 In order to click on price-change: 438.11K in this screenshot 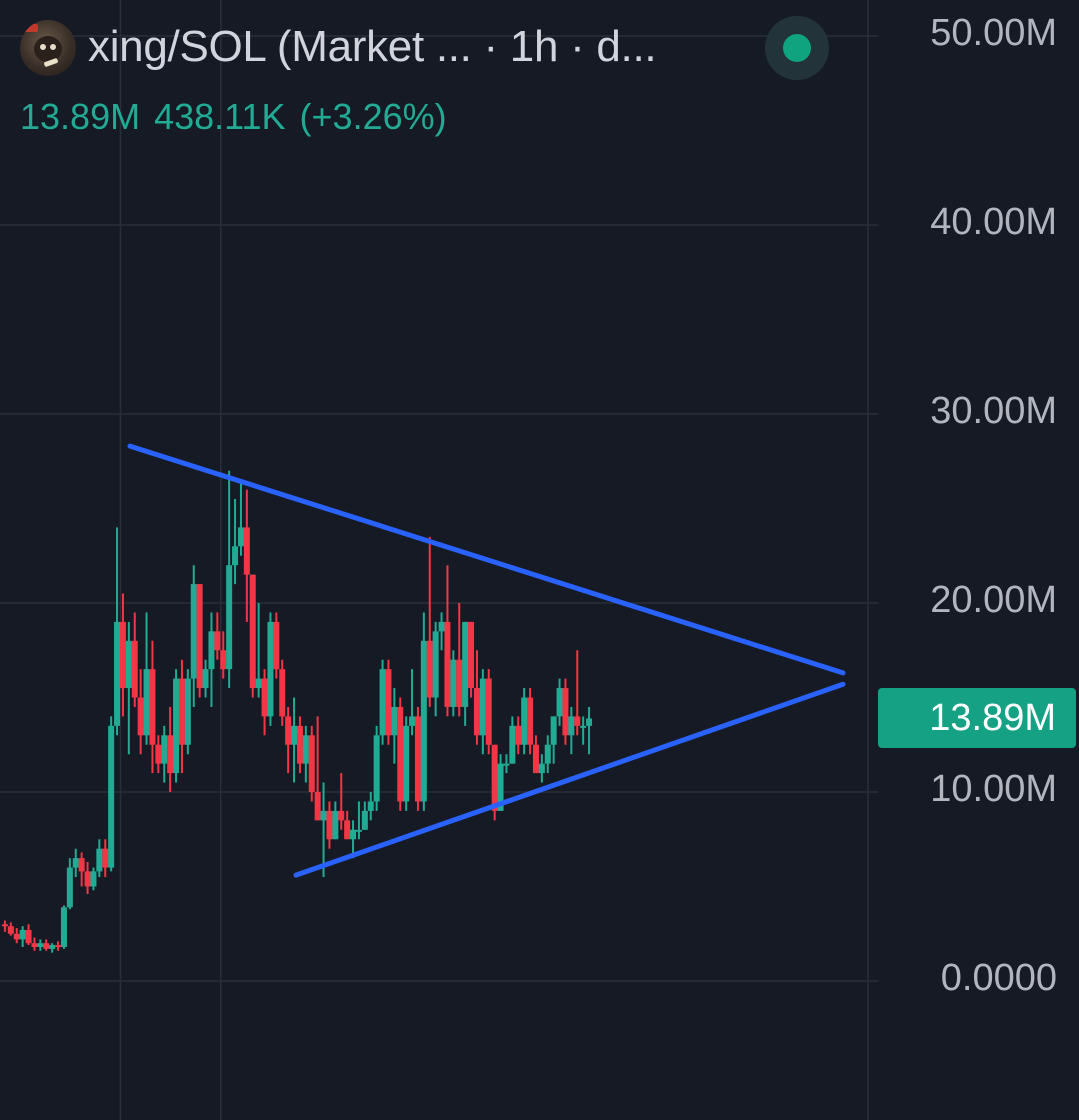, I will do `click(220, 116)`.